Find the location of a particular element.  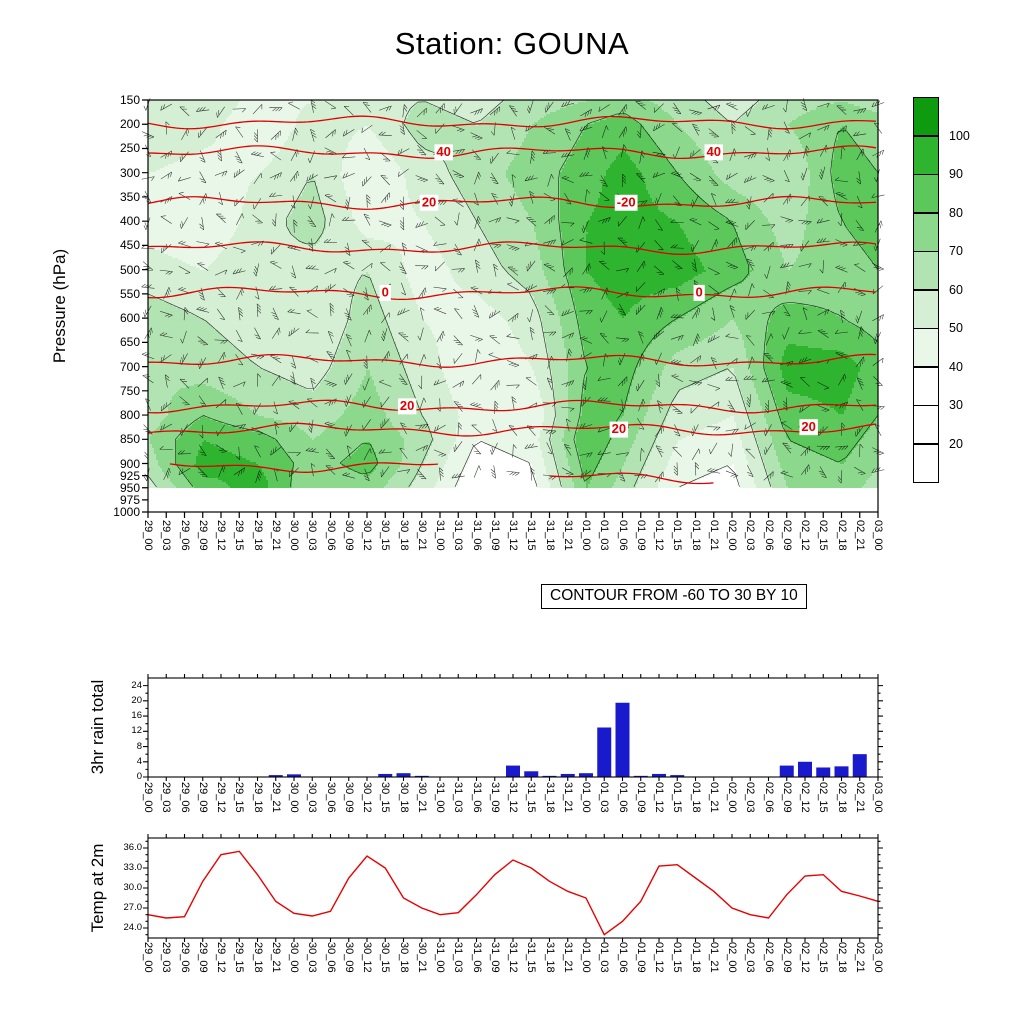

main-time-label: 02_15 is located at coordinates (823, 535).